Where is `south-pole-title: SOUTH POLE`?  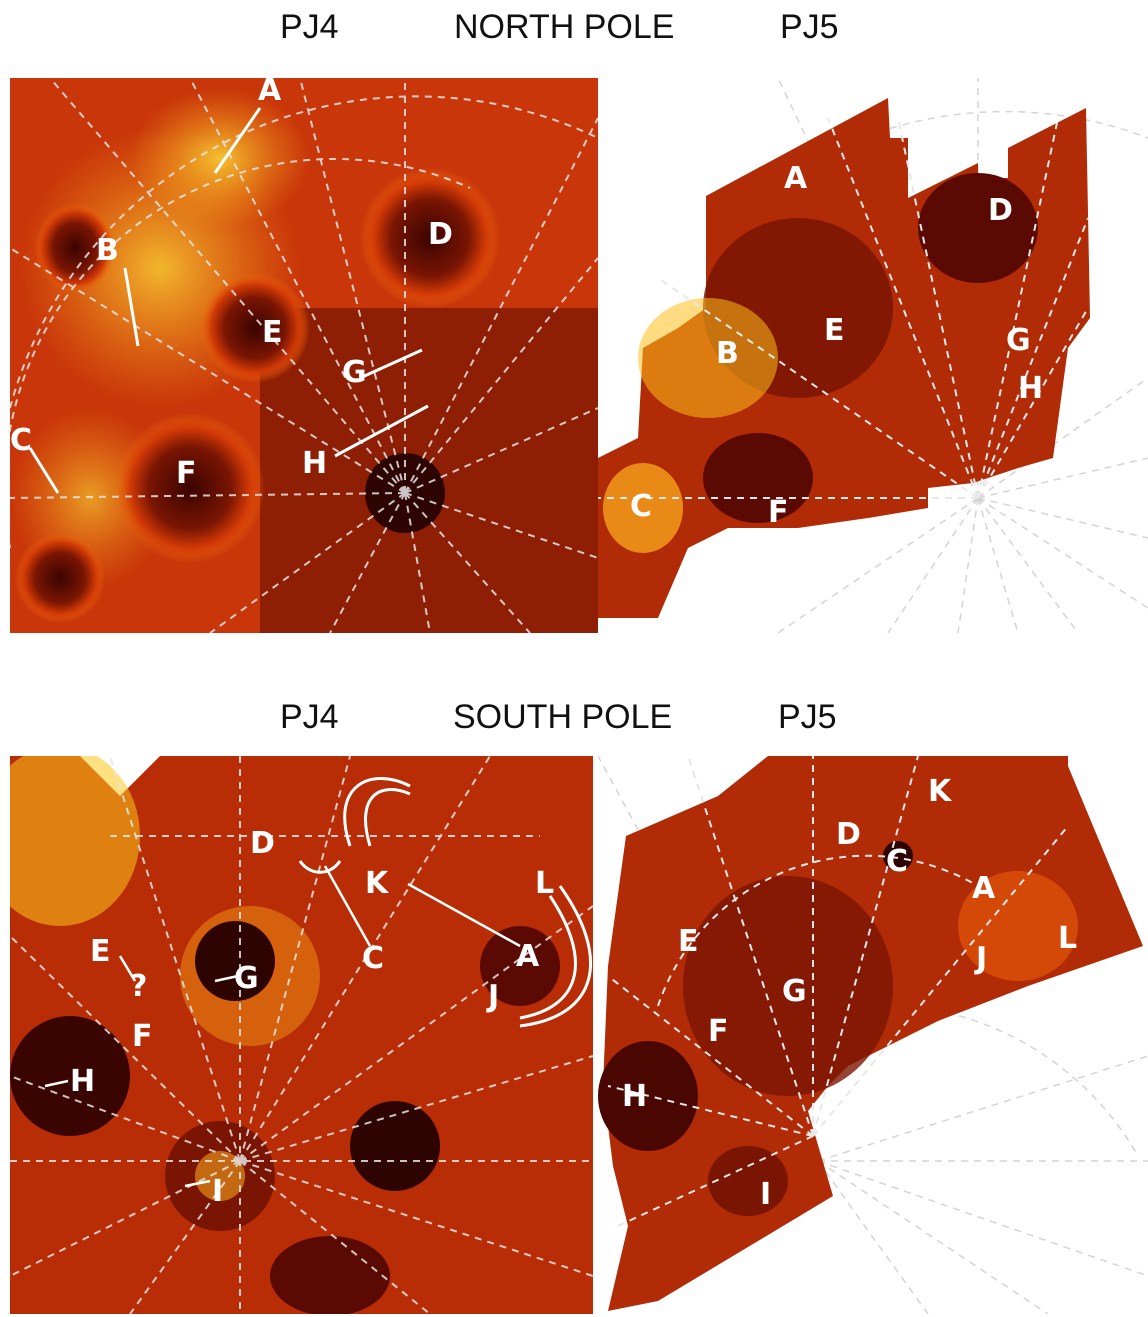
south-pole-title: SOUTH POLE is located at coordinates (563, 717).